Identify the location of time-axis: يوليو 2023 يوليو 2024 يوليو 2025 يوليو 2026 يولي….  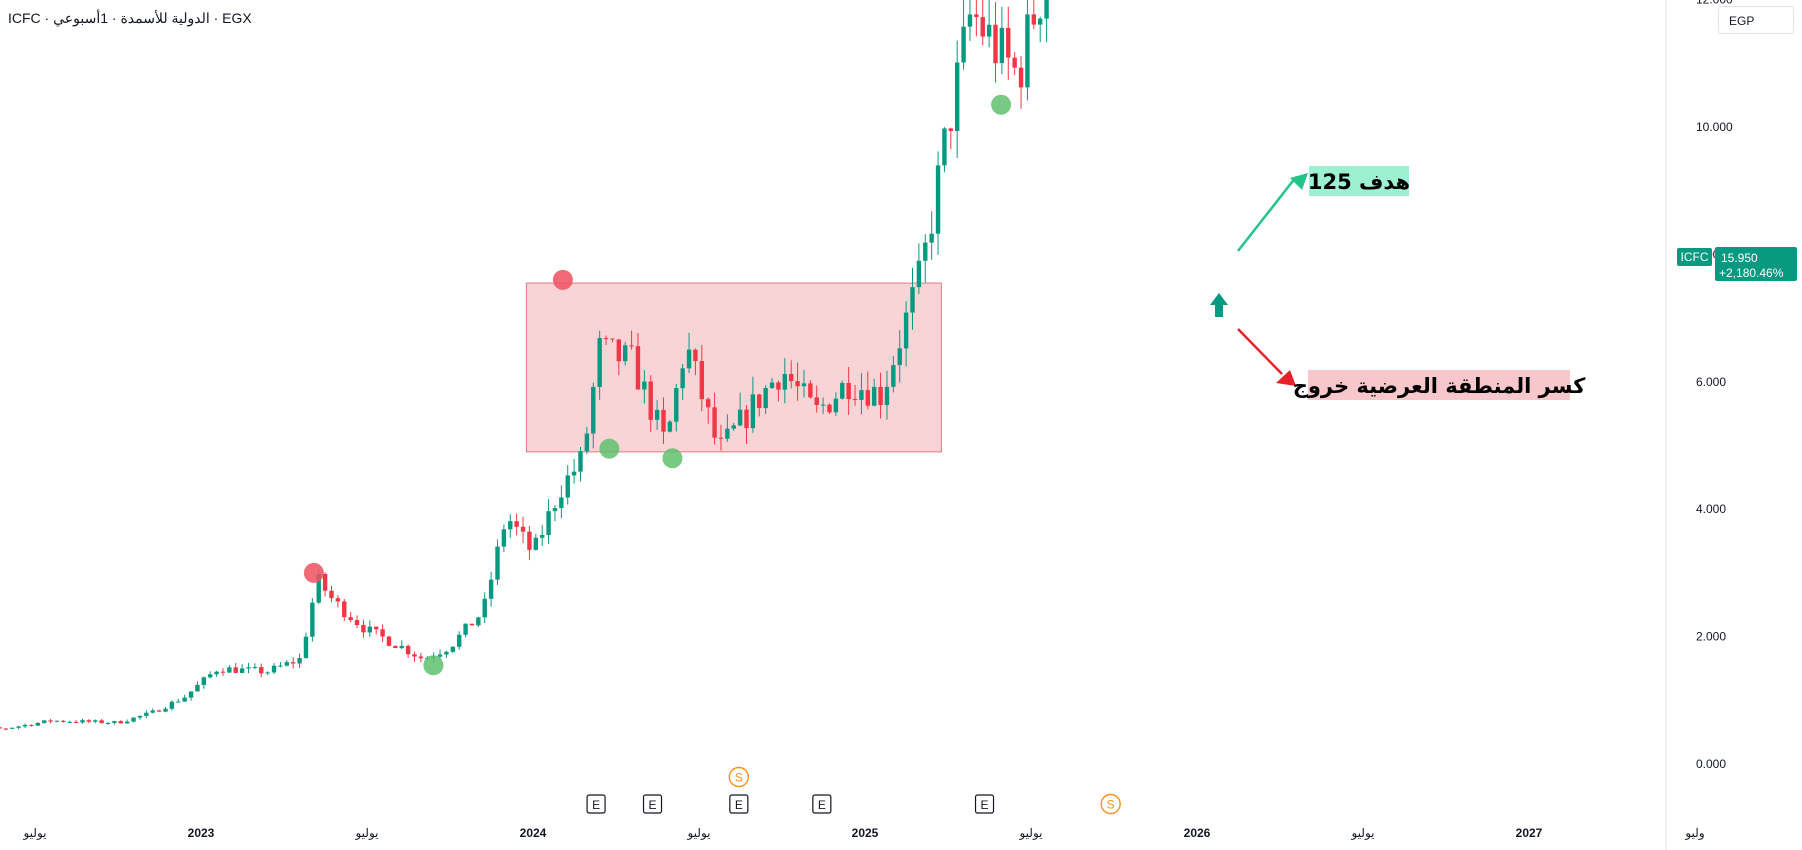
(863, 833).